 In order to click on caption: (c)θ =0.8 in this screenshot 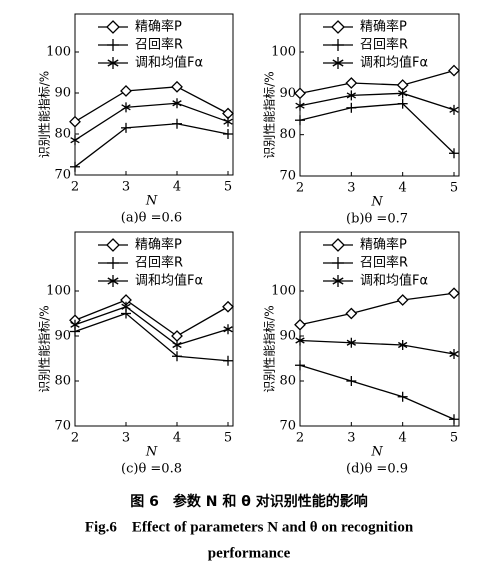, I will do `click(151, 469)`.